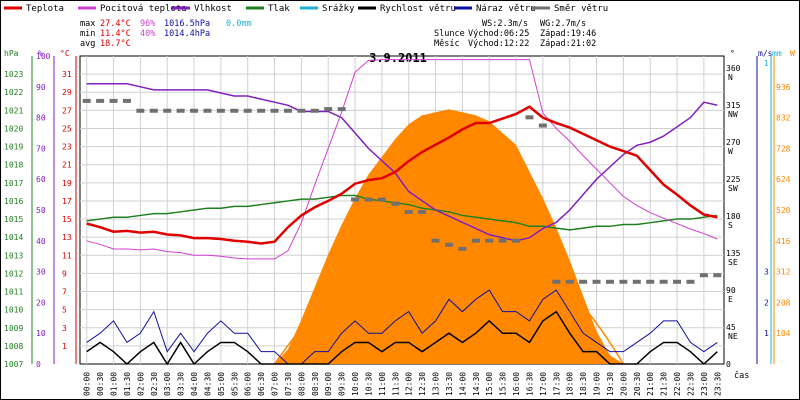  What do you see at coordinates (114, 384) in the screenshot?
I see `x-tick-label: 01:00` at bounding box center [114, 384].